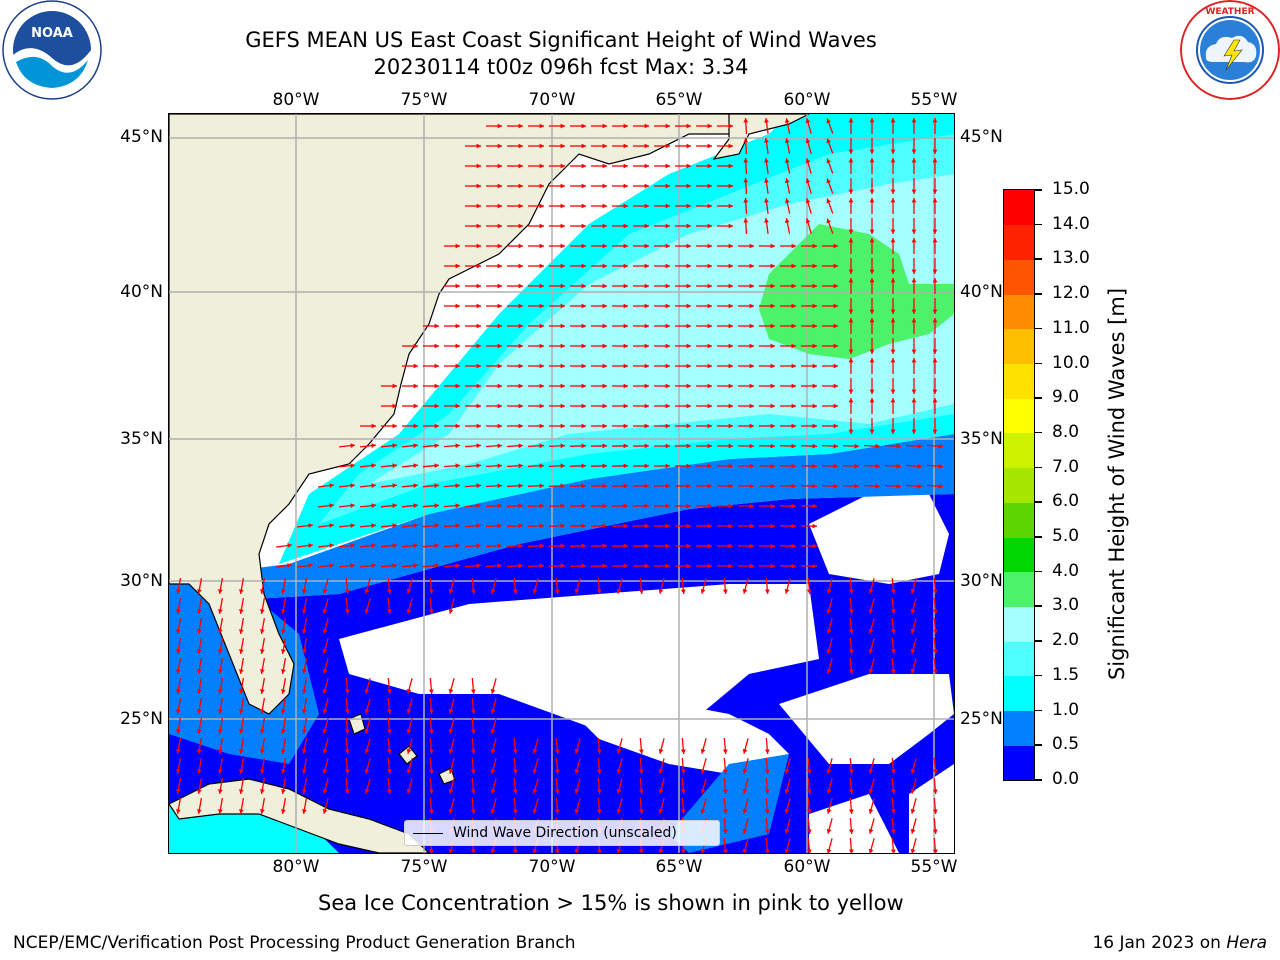 The height and width of the screenshot is (960, 1280). What do you see at coordinates (1071, 327) in the screenshot?
I see `colorbar-tick-label: 11.0` at bounding box center [1071, 327].